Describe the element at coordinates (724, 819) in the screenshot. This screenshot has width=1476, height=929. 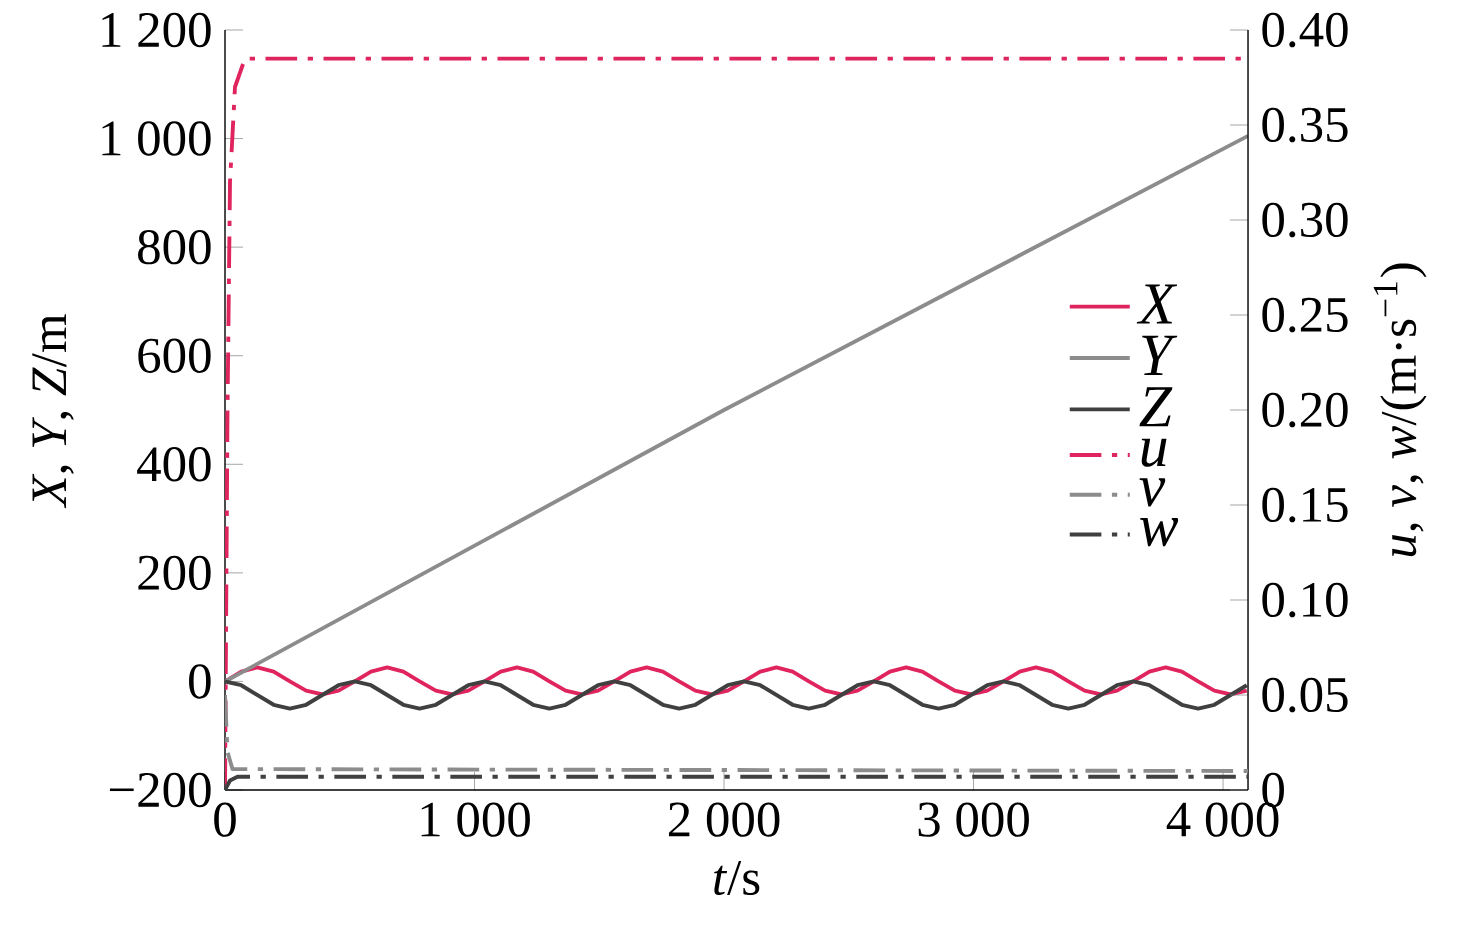
I see `x-tick-label: 2 000` at that location.